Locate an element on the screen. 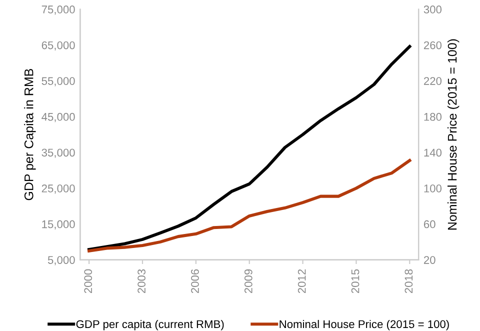 This screenshot has width=480, height=331. x-tick-label: 2006 is located at coordinates (195, 281).